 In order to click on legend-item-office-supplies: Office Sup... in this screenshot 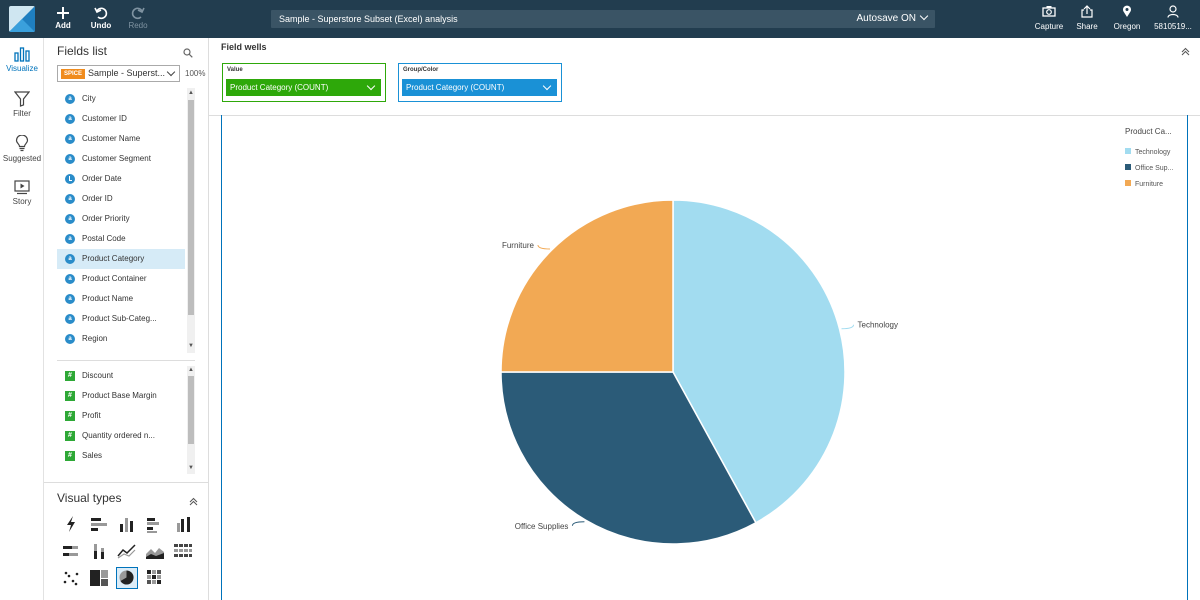, I will do `click(1149, 168)`.